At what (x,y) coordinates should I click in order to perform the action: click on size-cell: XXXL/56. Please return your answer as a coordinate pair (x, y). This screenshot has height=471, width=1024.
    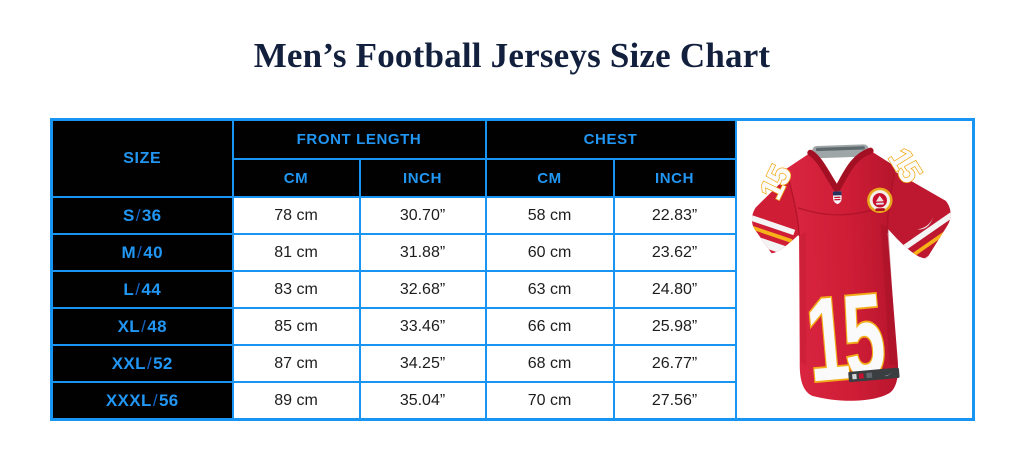
    Looking at the image, I should click on (142, 401).